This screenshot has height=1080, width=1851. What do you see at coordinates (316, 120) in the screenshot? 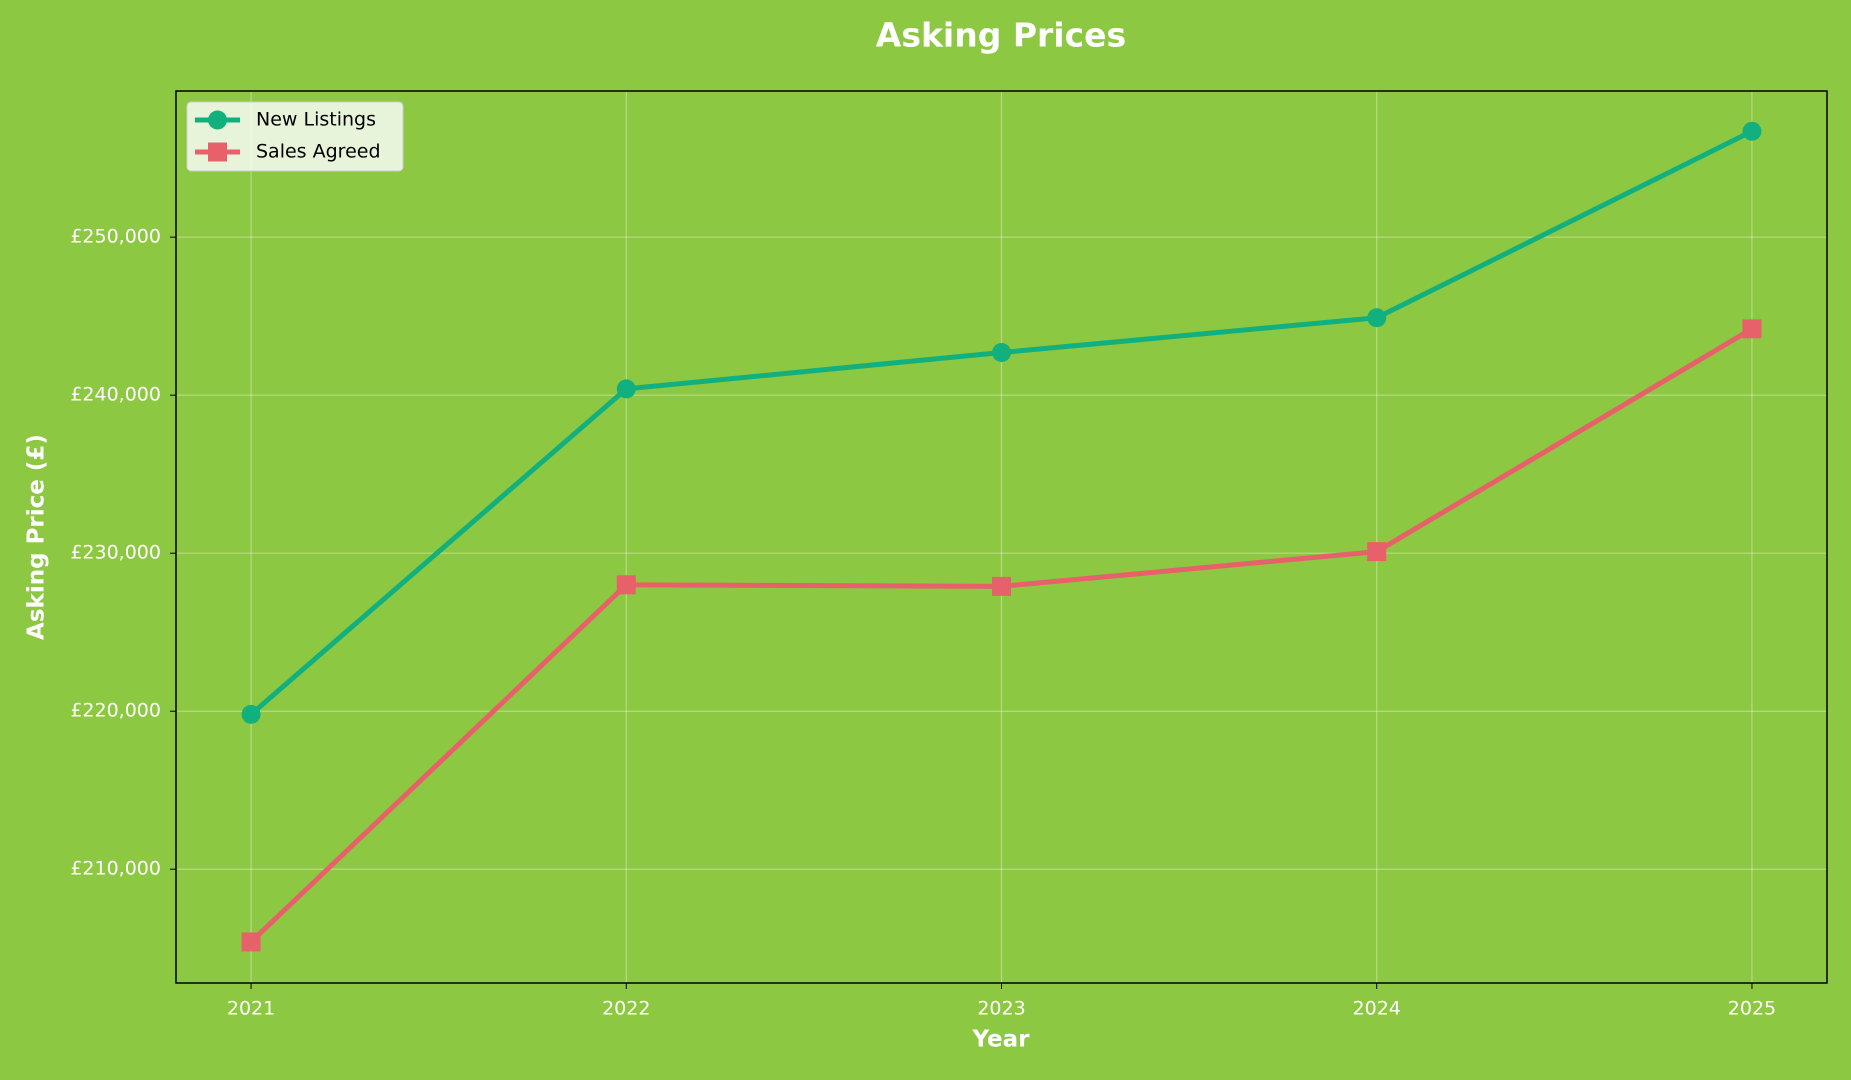
I see `legend-label: New Listings` at bounding box center [316, 120].